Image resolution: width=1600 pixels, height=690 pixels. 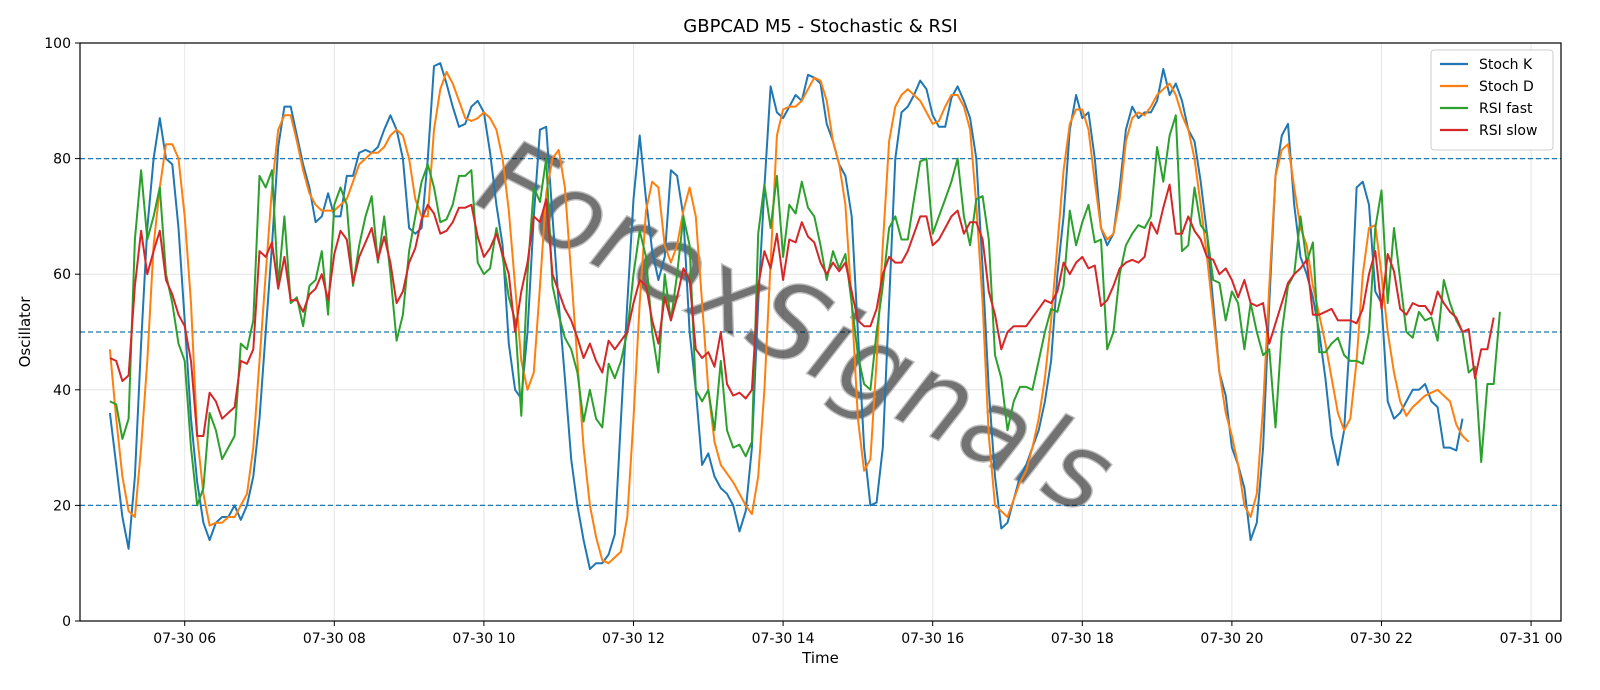 I want to click on x-tick-label: 07-30 14, so click(x=783, y=639).